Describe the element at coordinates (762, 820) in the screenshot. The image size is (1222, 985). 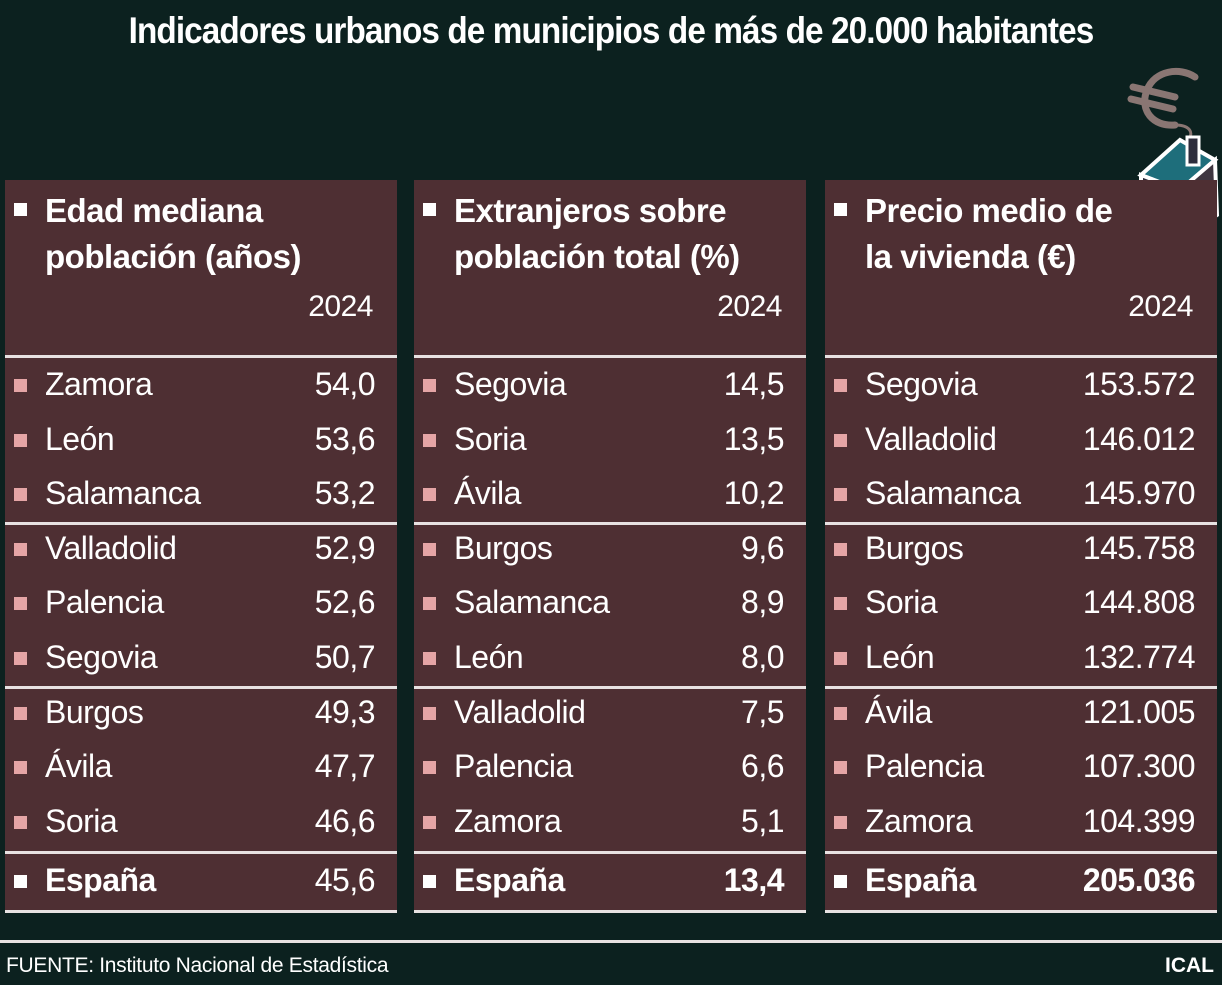
I see `row-value: 5,1` at that location.